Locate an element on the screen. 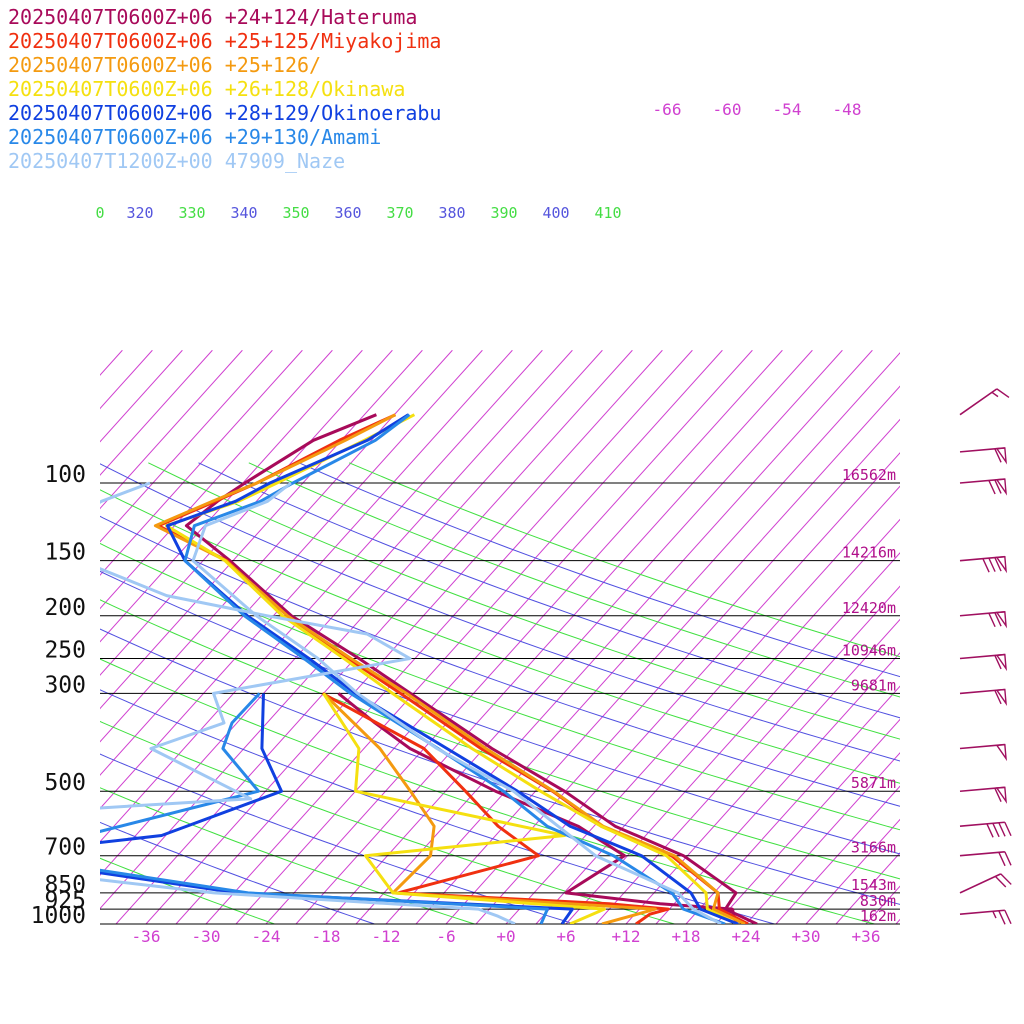  temperature-tick-label: -12 is located at coordinates (386, 936).